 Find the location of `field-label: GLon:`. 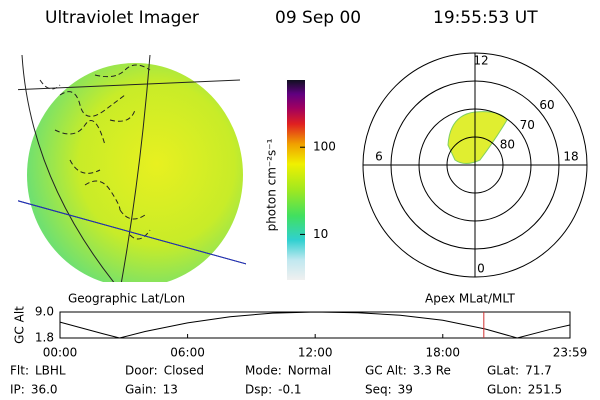

field-label: GLon: is located at coordinates (504, 390).